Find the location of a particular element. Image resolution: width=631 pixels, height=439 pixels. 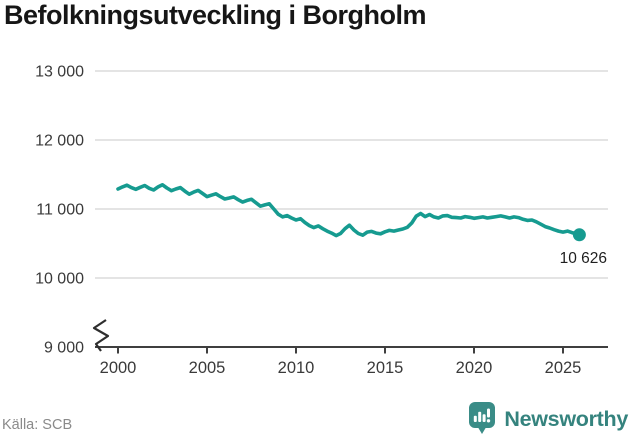

x-tick-label-2000: 2000 is located at coordinates (118, 368).